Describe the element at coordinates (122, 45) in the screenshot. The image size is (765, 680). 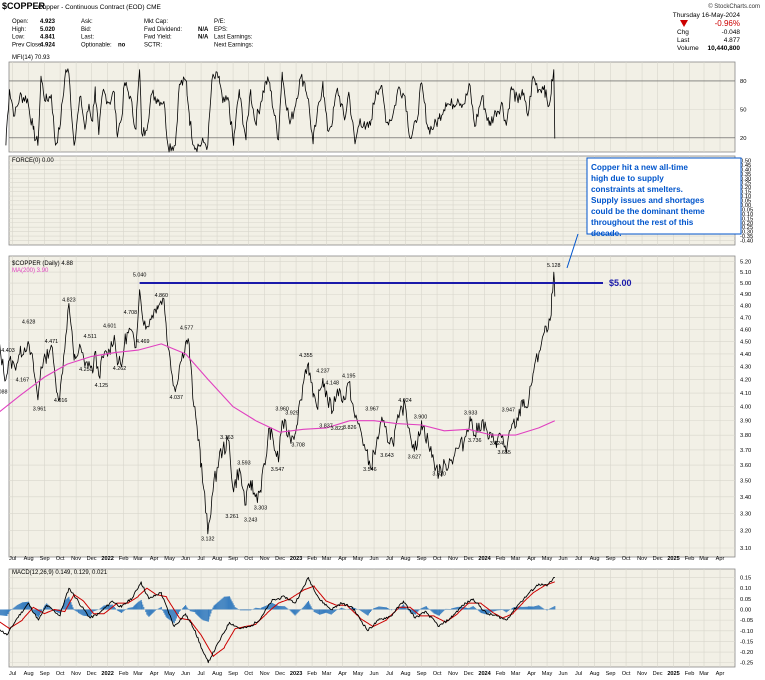
I see `quote2-value: no` at that location.